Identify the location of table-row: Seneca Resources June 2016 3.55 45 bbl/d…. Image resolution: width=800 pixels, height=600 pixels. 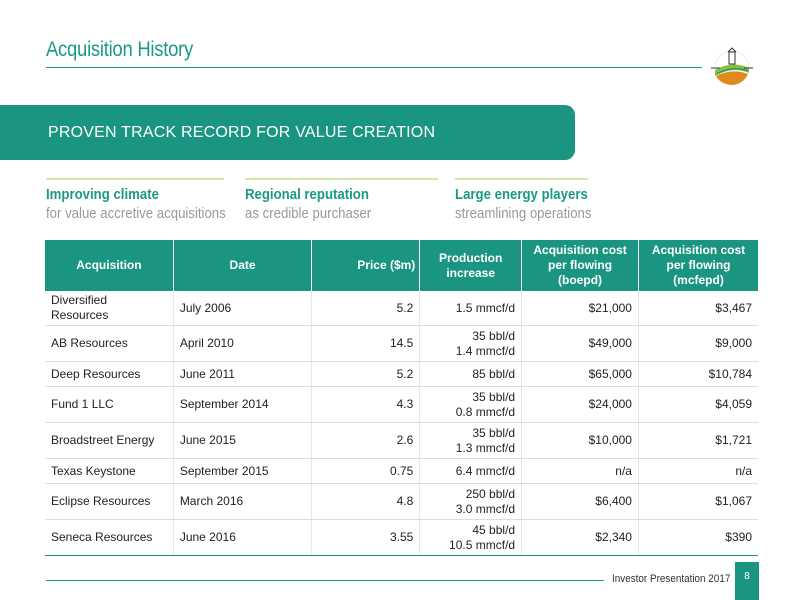
(401, 537).